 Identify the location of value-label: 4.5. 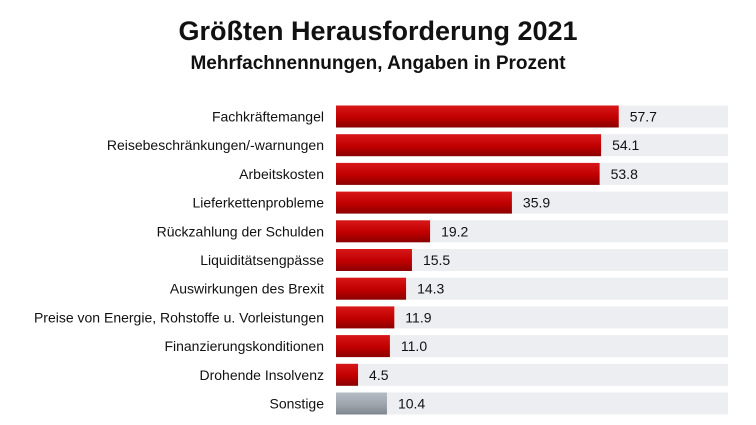
(379, 375).